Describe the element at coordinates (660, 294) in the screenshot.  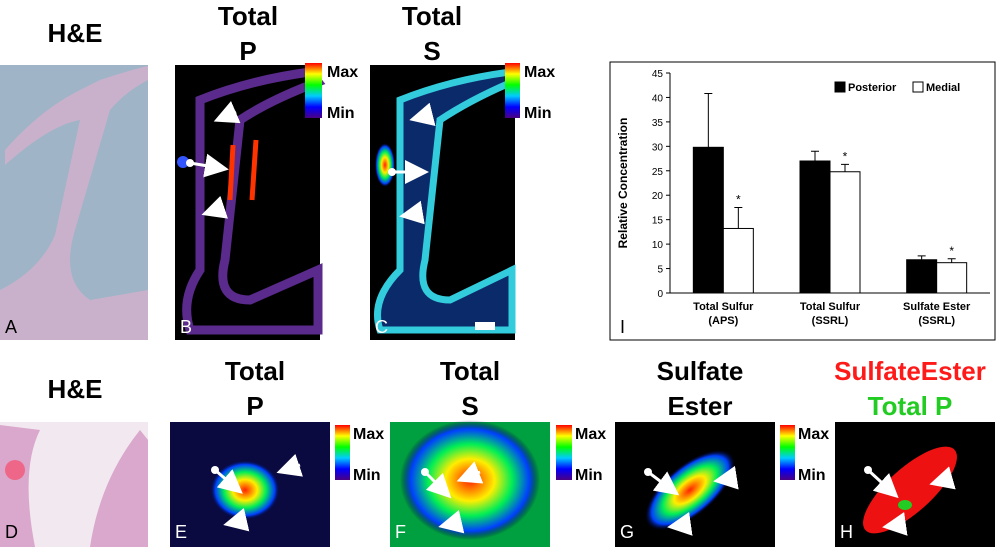
I see `y-tick-label: 0` at that location.